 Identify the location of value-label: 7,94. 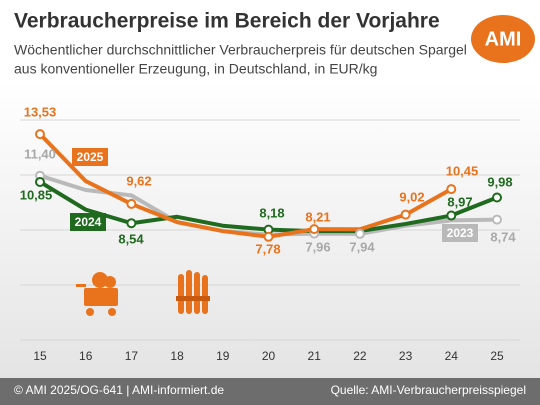
(362, 246).